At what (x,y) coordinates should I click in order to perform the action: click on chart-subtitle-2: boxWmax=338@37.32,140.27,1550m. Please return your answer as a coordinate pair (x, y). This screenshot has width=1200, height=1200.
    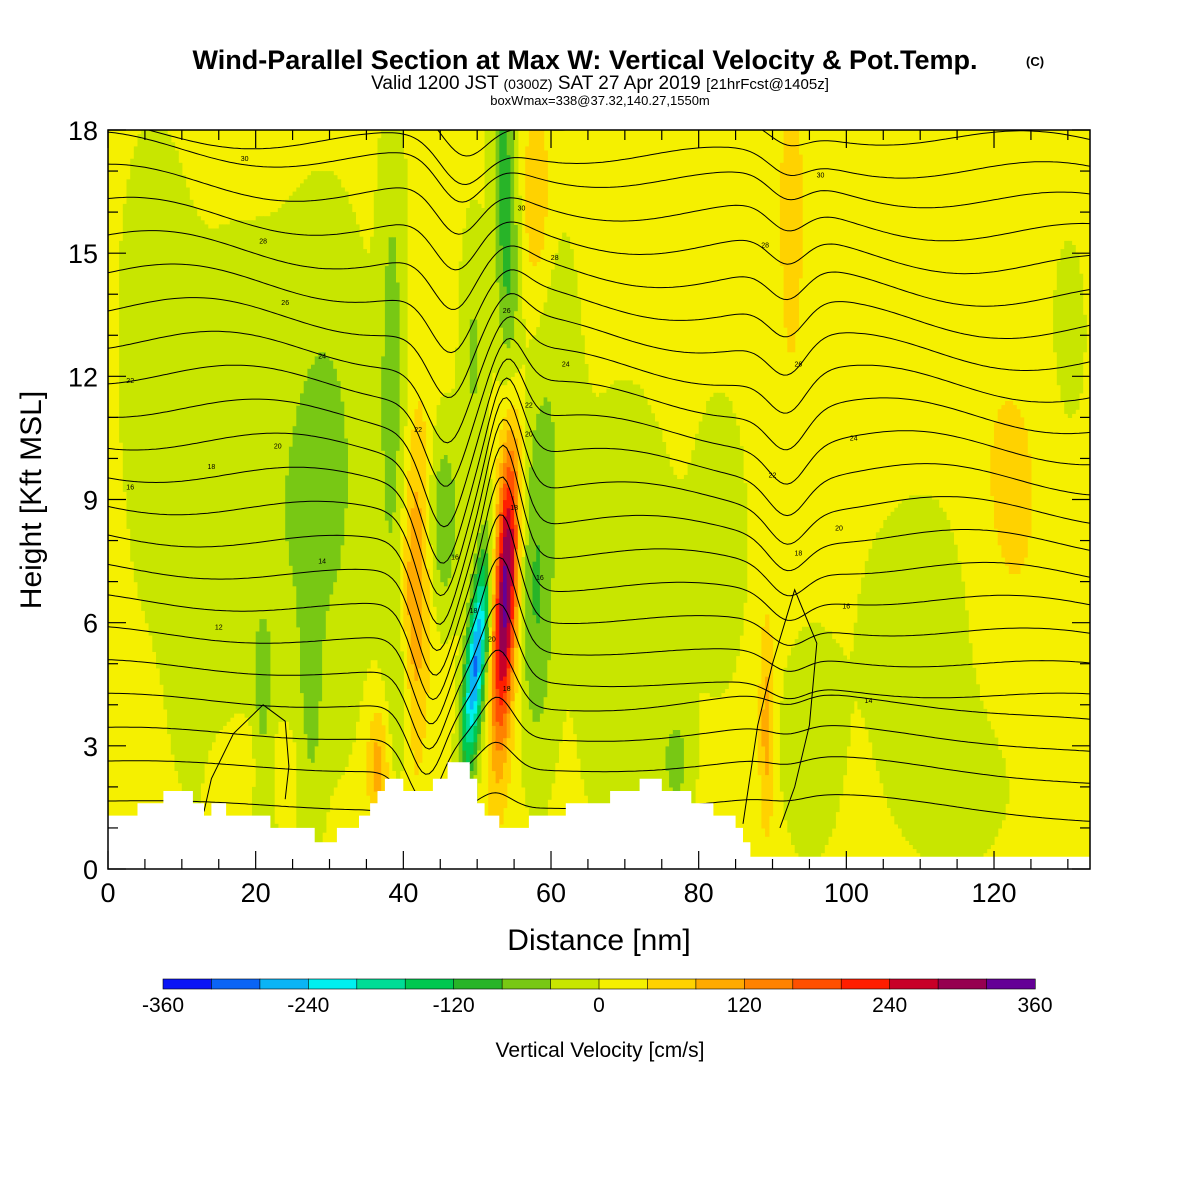
    Looking at the image, I should click on (600, 100).